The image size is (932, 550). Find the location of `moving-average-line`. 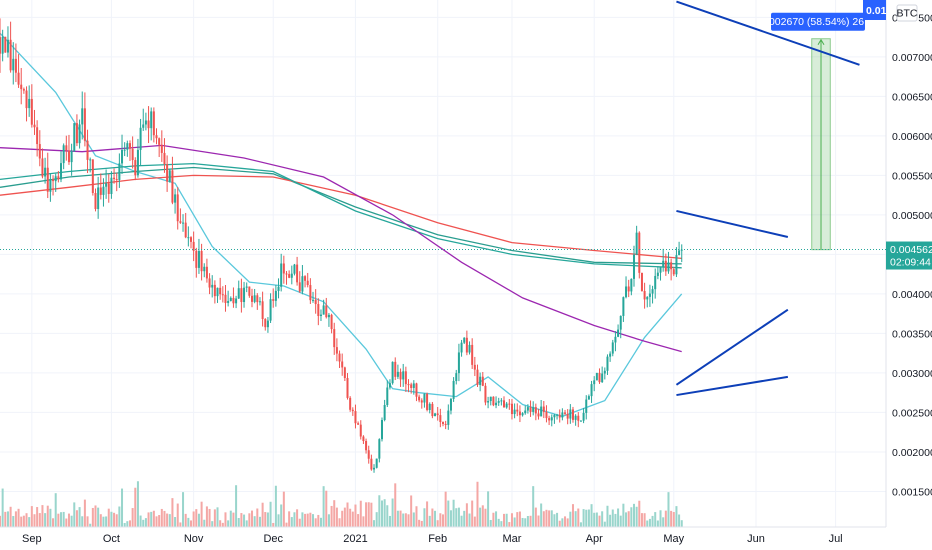

moving-average-line is located at coordinates (341, 215).